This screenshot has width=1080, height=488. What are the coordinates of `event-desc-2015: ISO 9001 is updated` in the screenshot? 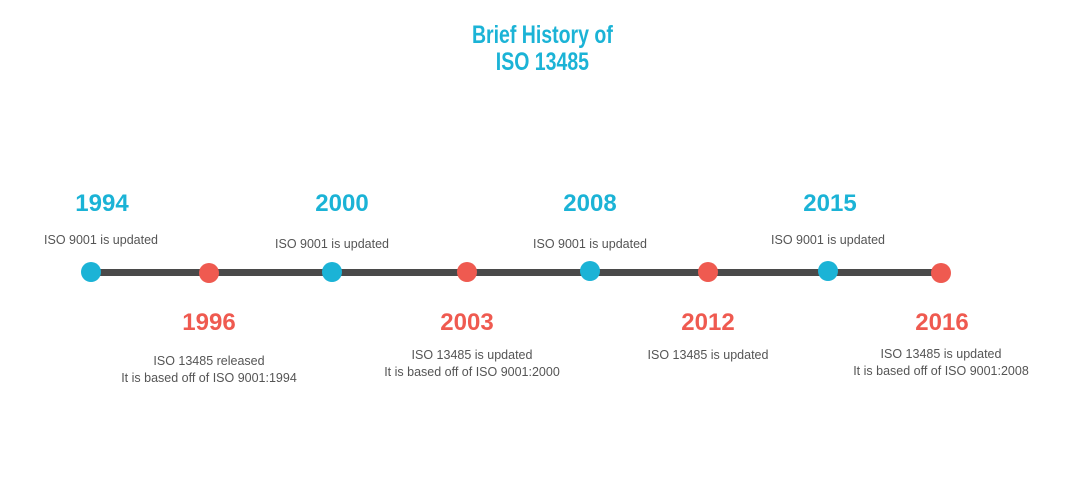 It's located at (828, 240).